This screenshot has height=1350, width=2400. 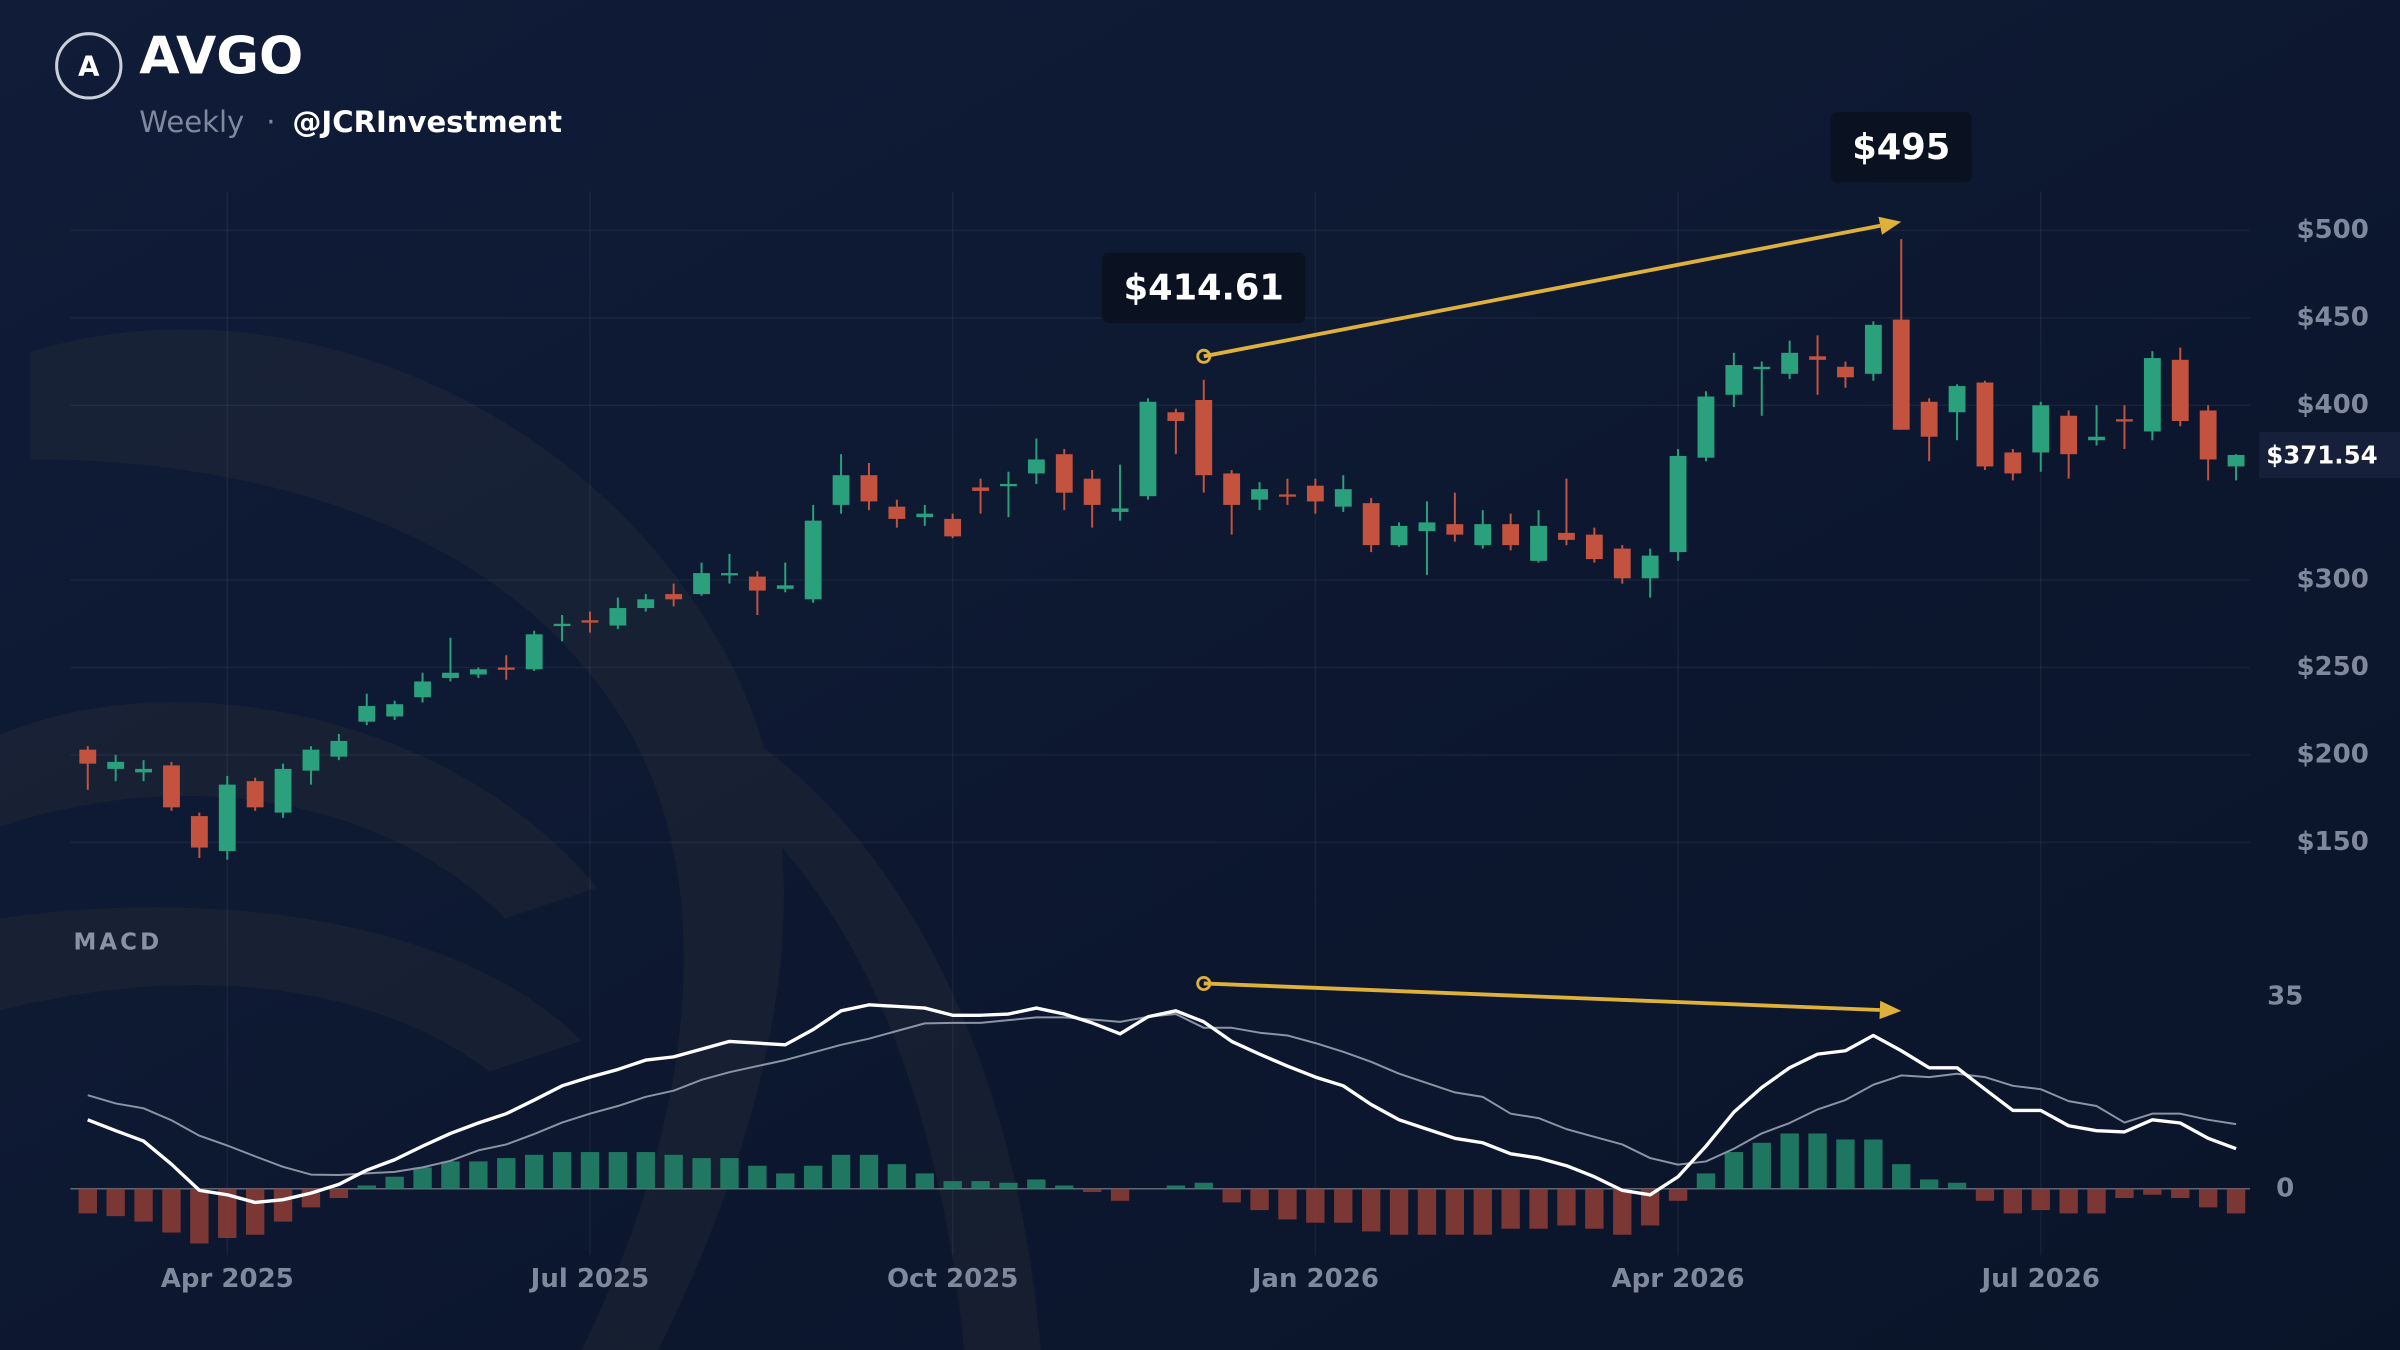 I want to click on x-tick-label: Jul 2026, so click(x=2039, y=1279).